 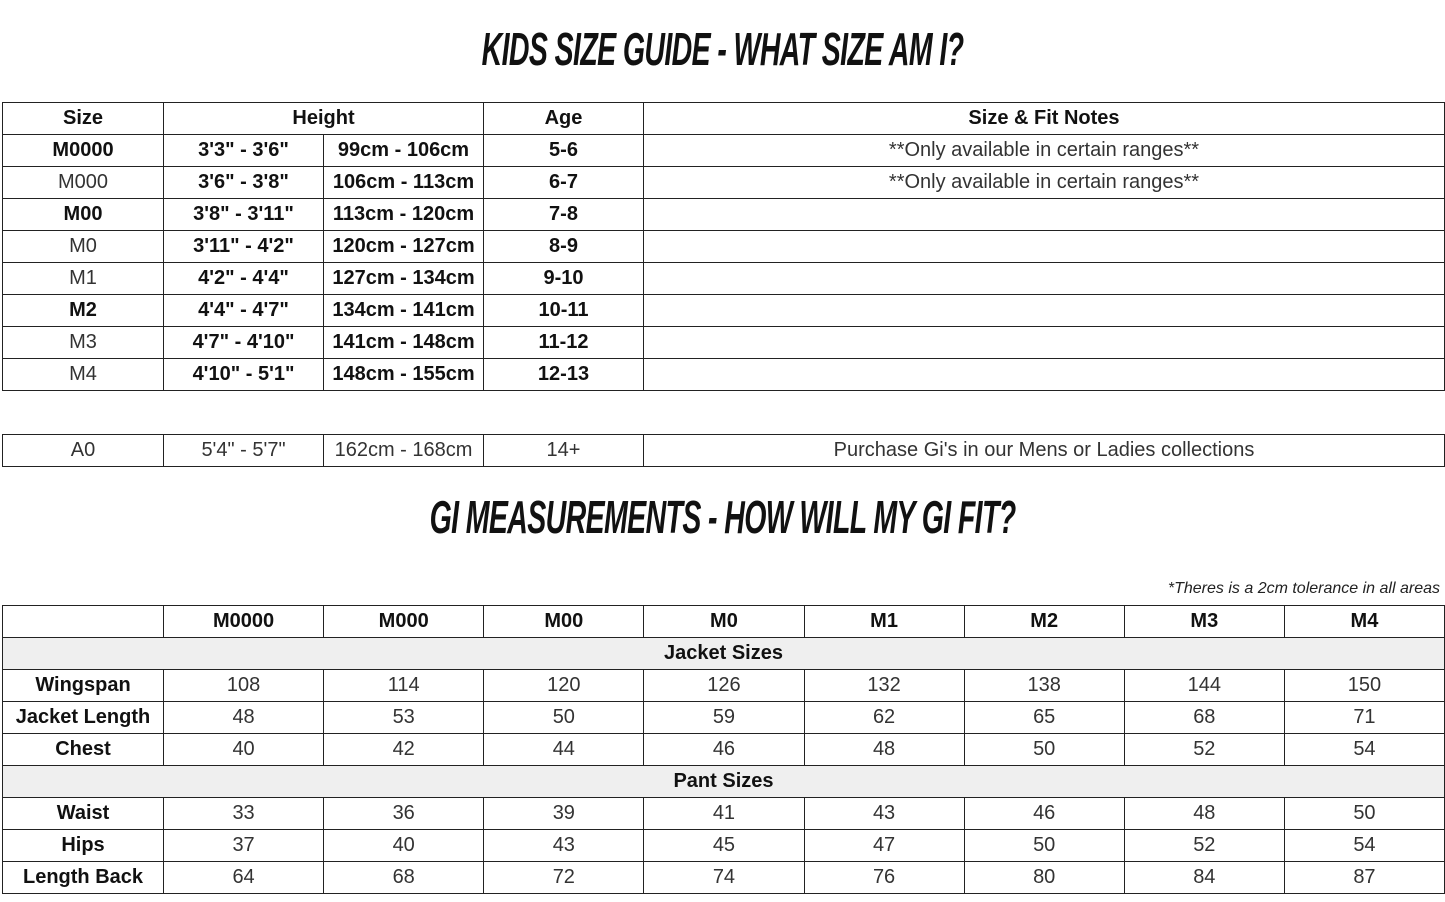 I want to click on measurement-label: Wingspan, so click(x=83, y=685).